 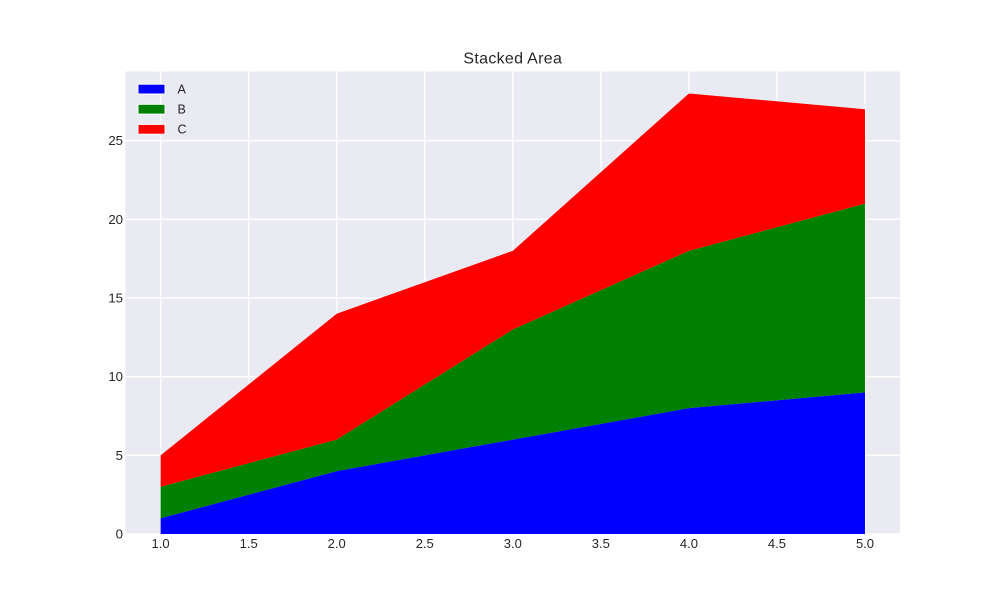 What do you see at coordinates (182, 130) in the screenshot?
I see `svg-text: C` at bounding box center [182, 130].